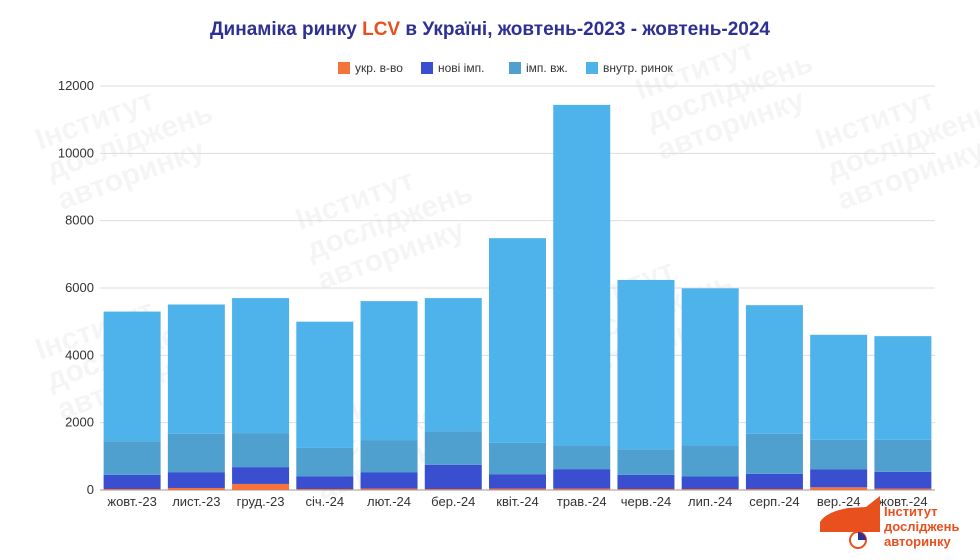 This screenshot has height=560, width=980. Describe the element at coordinates (196, 501) in the screenshot. I see `x-tick-label: лист.-23` at that location.